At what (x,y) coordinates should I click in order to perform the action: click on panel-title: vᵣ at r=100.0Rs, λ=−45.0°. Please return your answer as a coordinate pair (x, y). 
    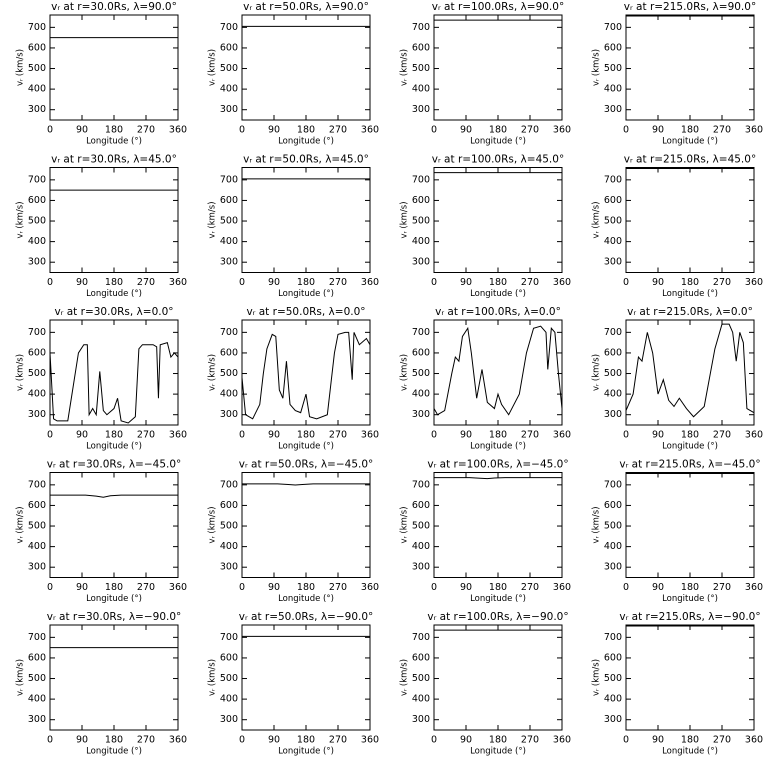
    Looking at the image, I should click on (497, 465).